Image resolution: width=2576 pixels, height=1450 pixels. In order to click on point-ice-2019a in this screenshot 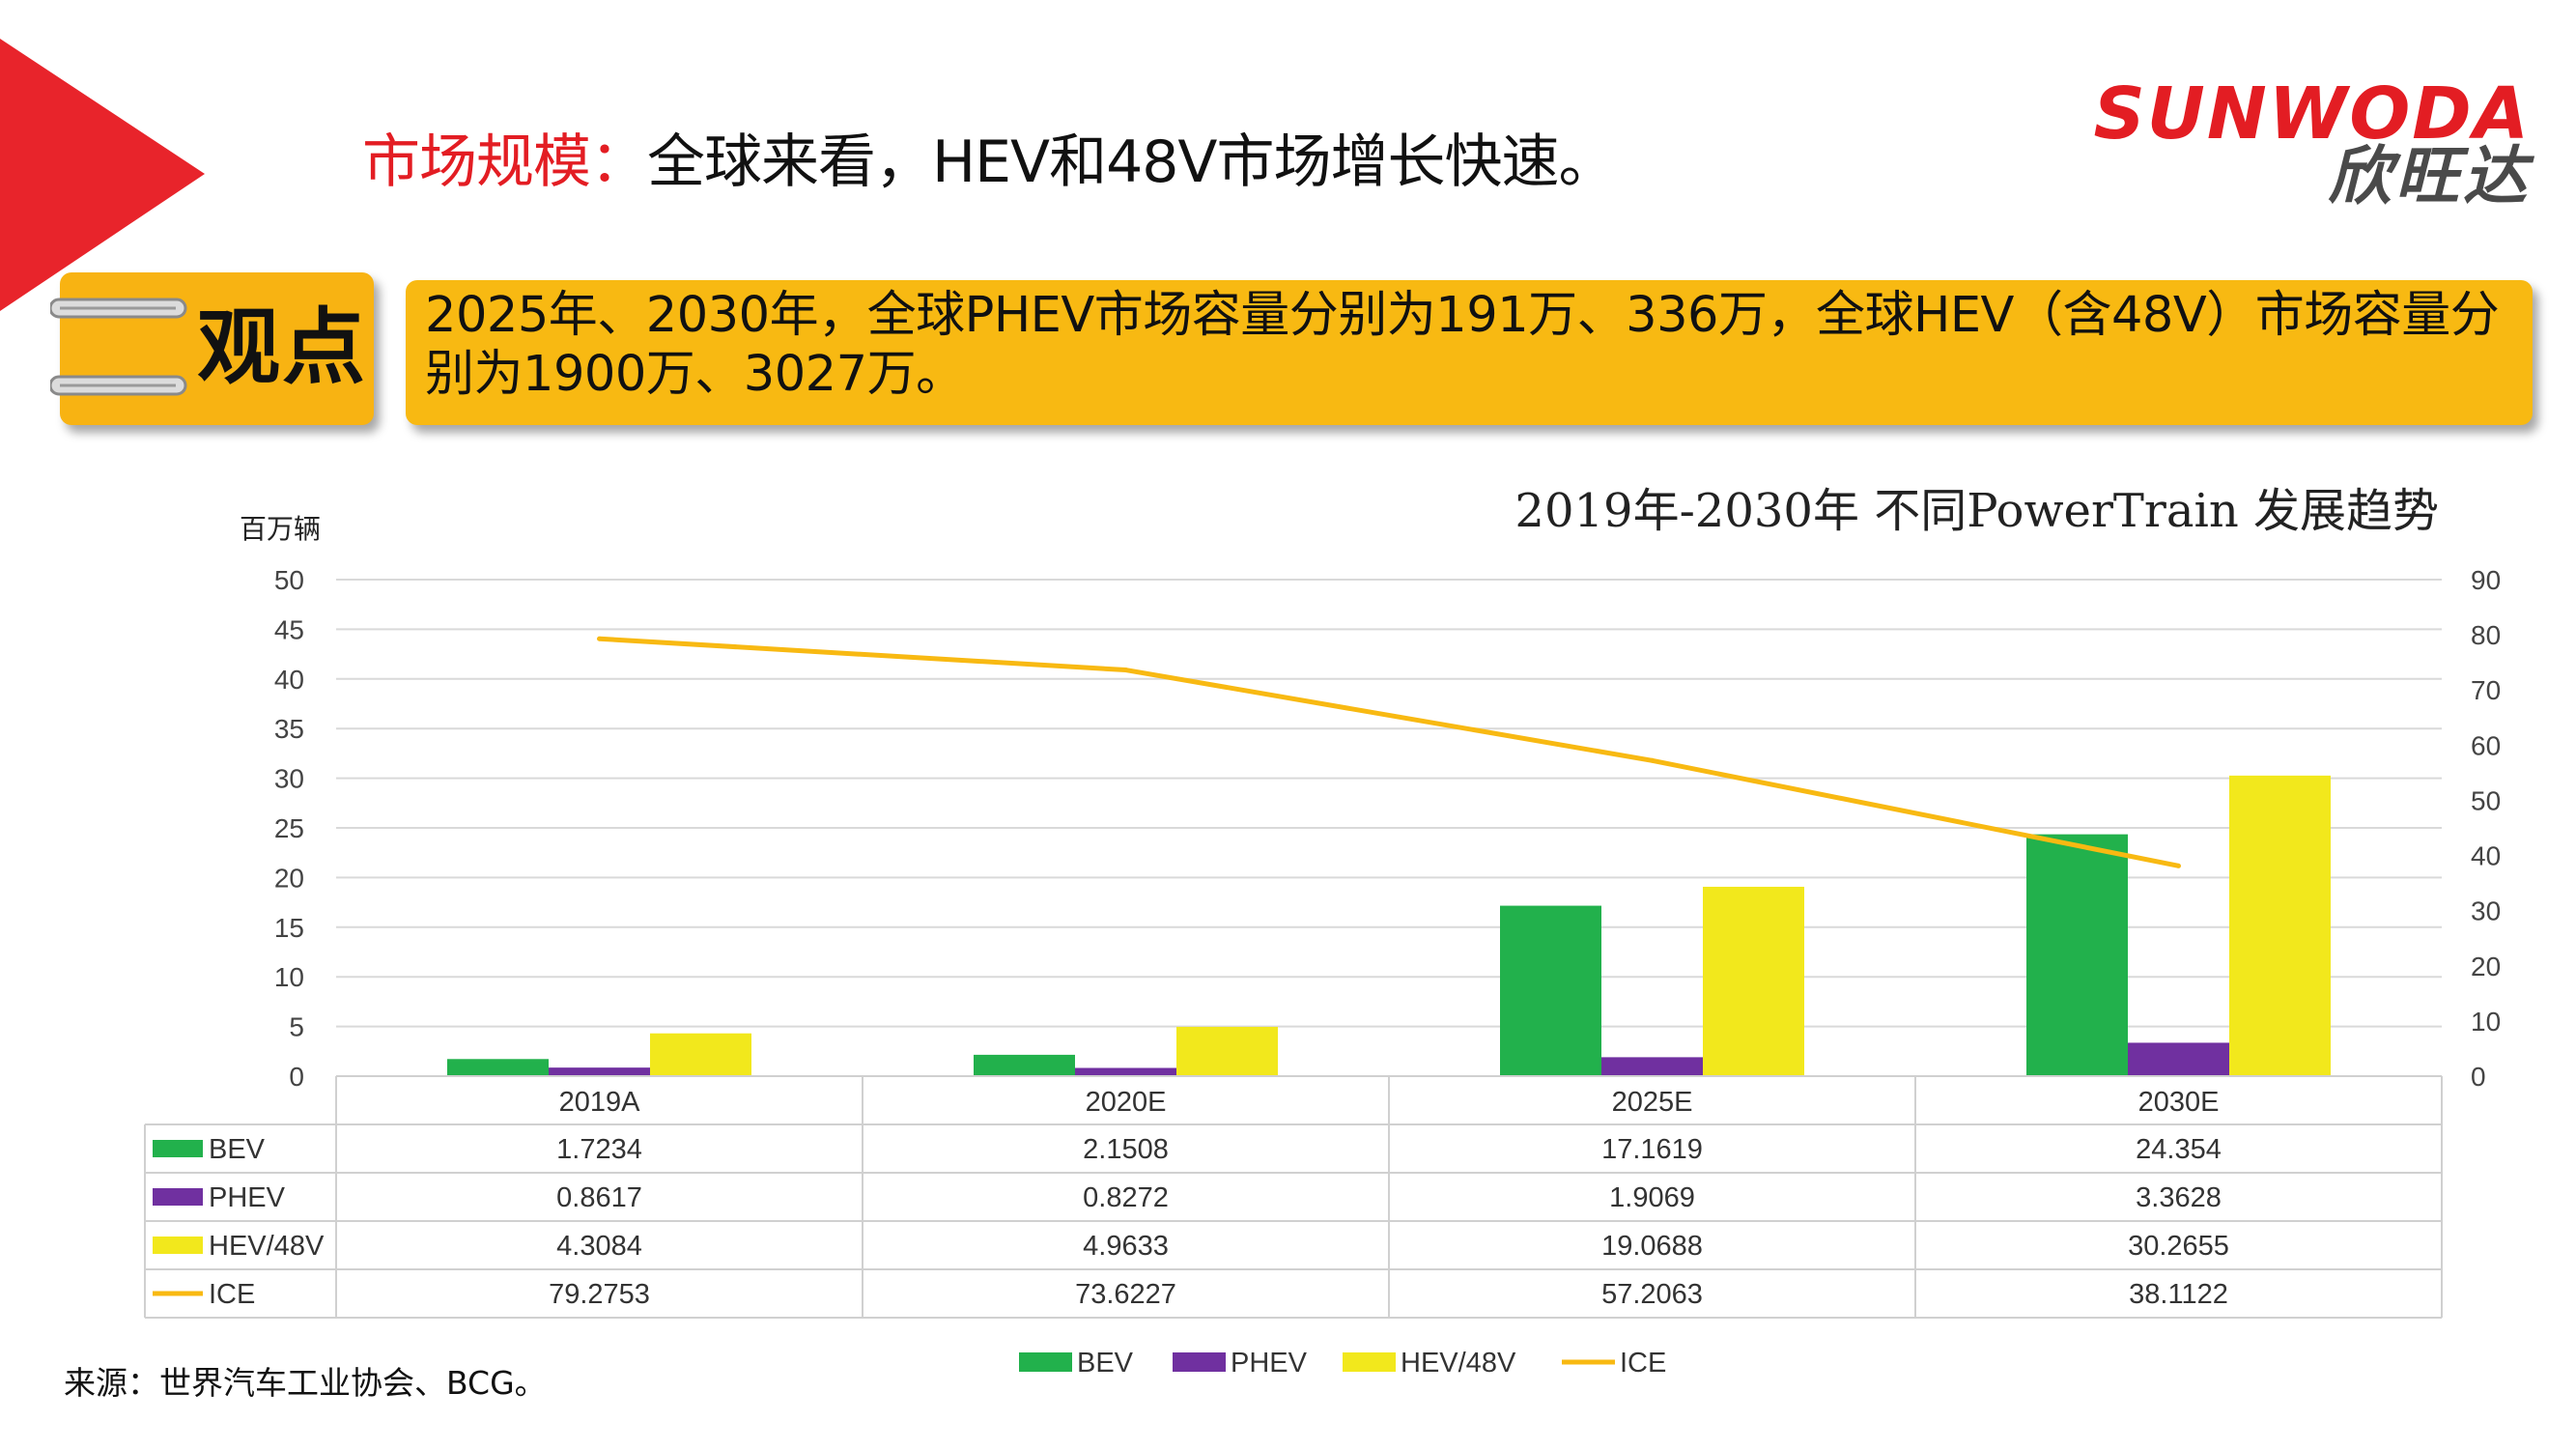, I will do `click(599, 639)`.